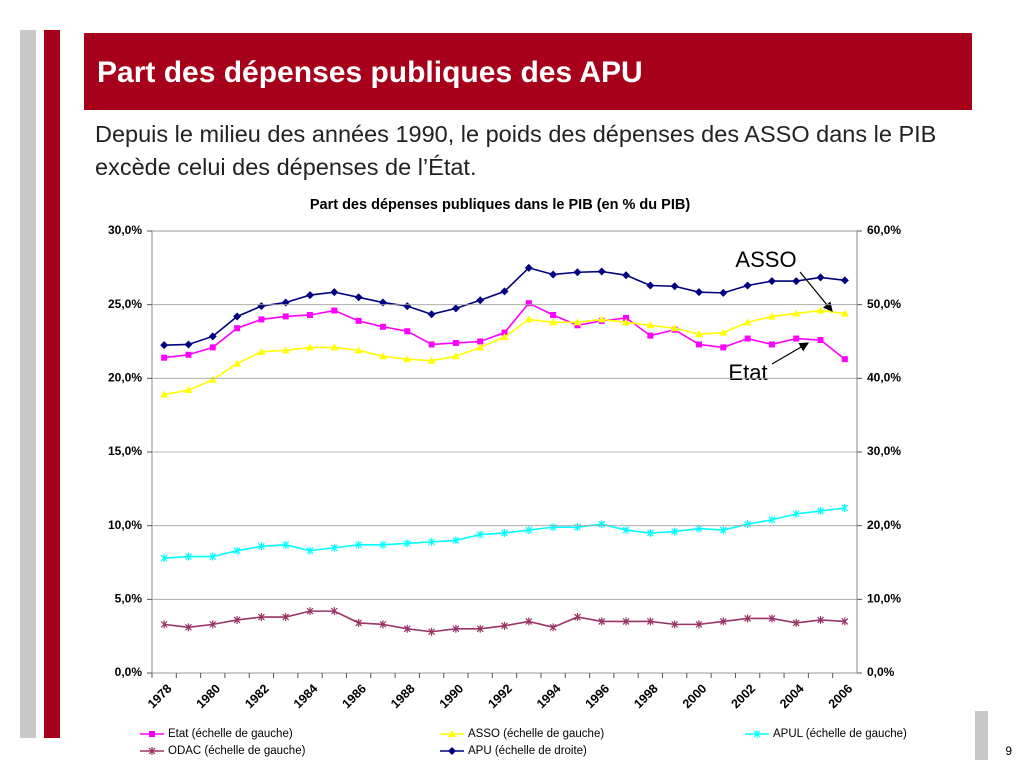 This screenshot has height=768, width=1024. Describe the element at coordinates (884, 304) in the screenshot. I see `y2-tick-label: 50,0%` at that location.